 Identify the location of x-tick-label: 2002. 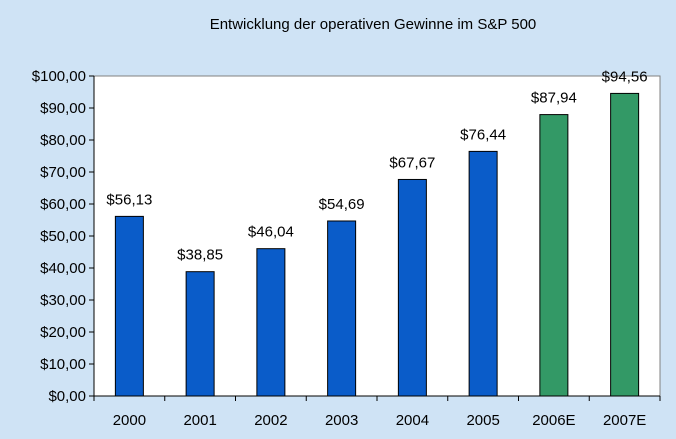
(270, 420).